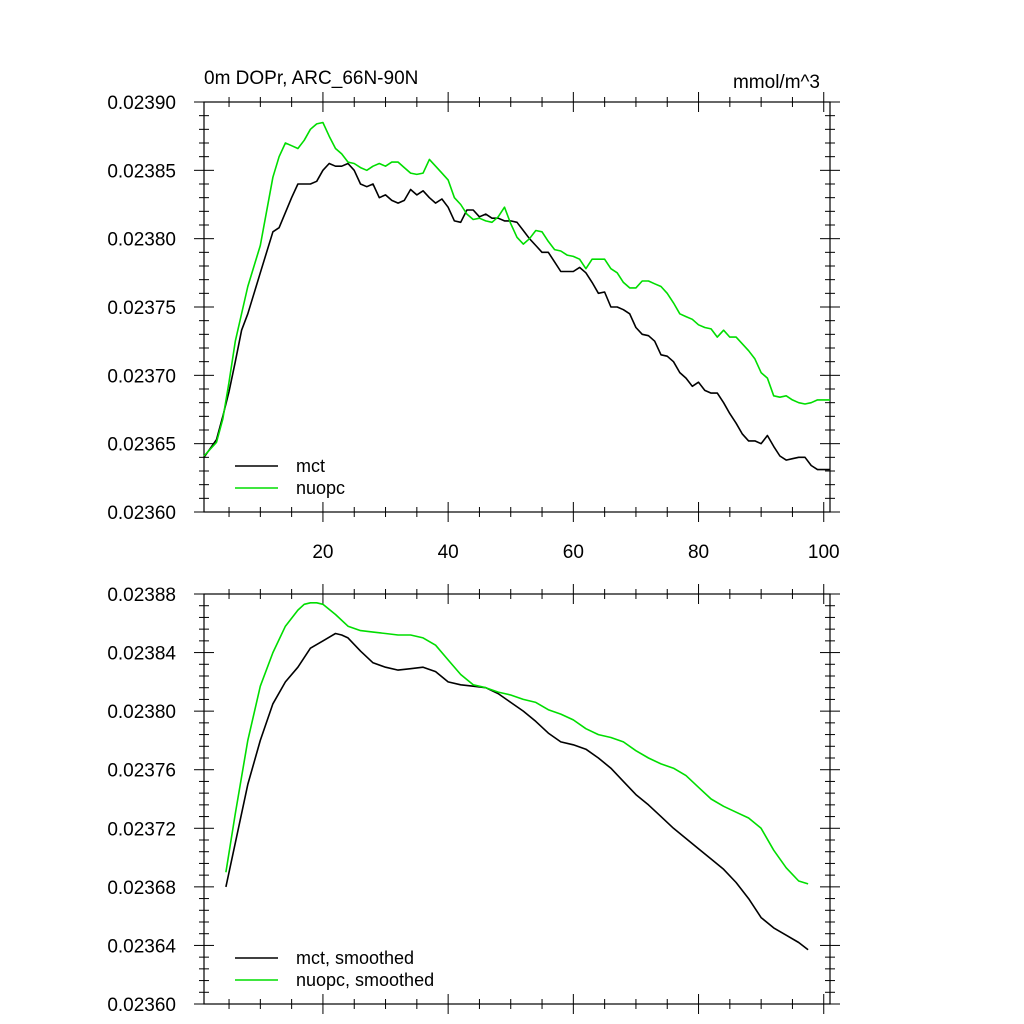 The width and height of the screenshot is (1024, 1024). I want to click on y-tick-label: 0.02376, so click(141, 771).